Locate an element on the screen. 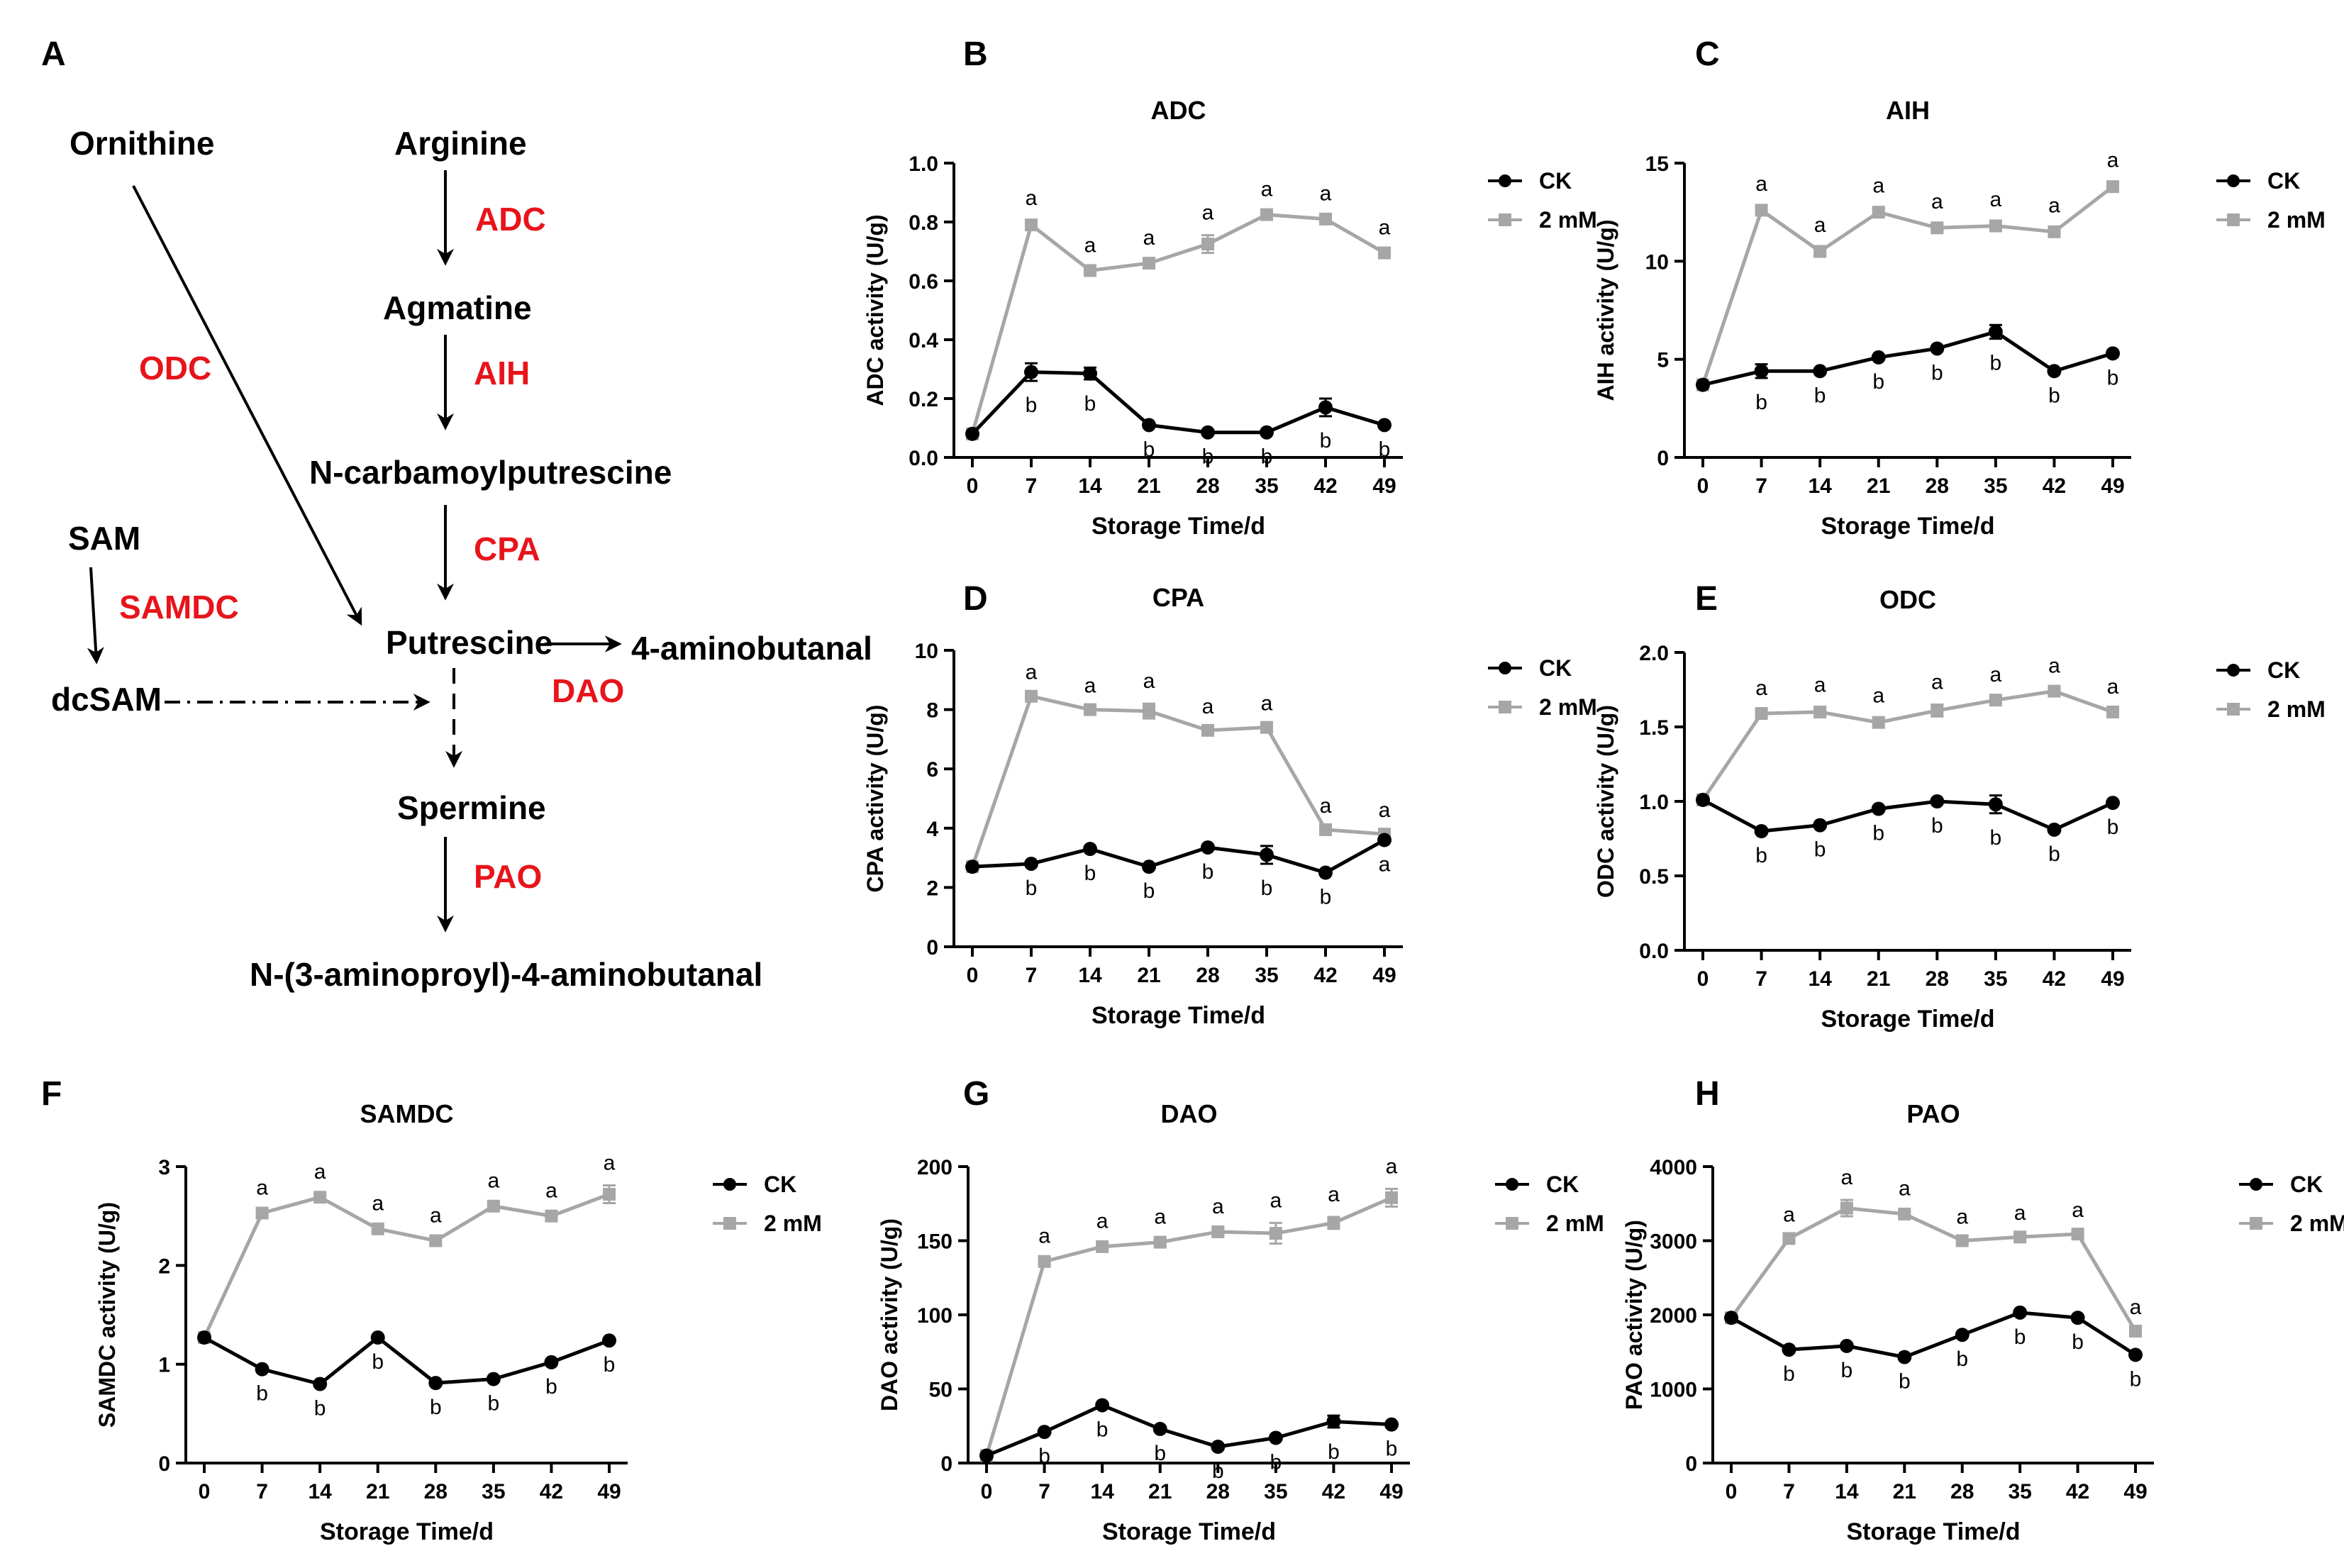 The width and height of the screenshot is (2344, 1568). panel-label-e: E is located at coordinates (1706, 599).